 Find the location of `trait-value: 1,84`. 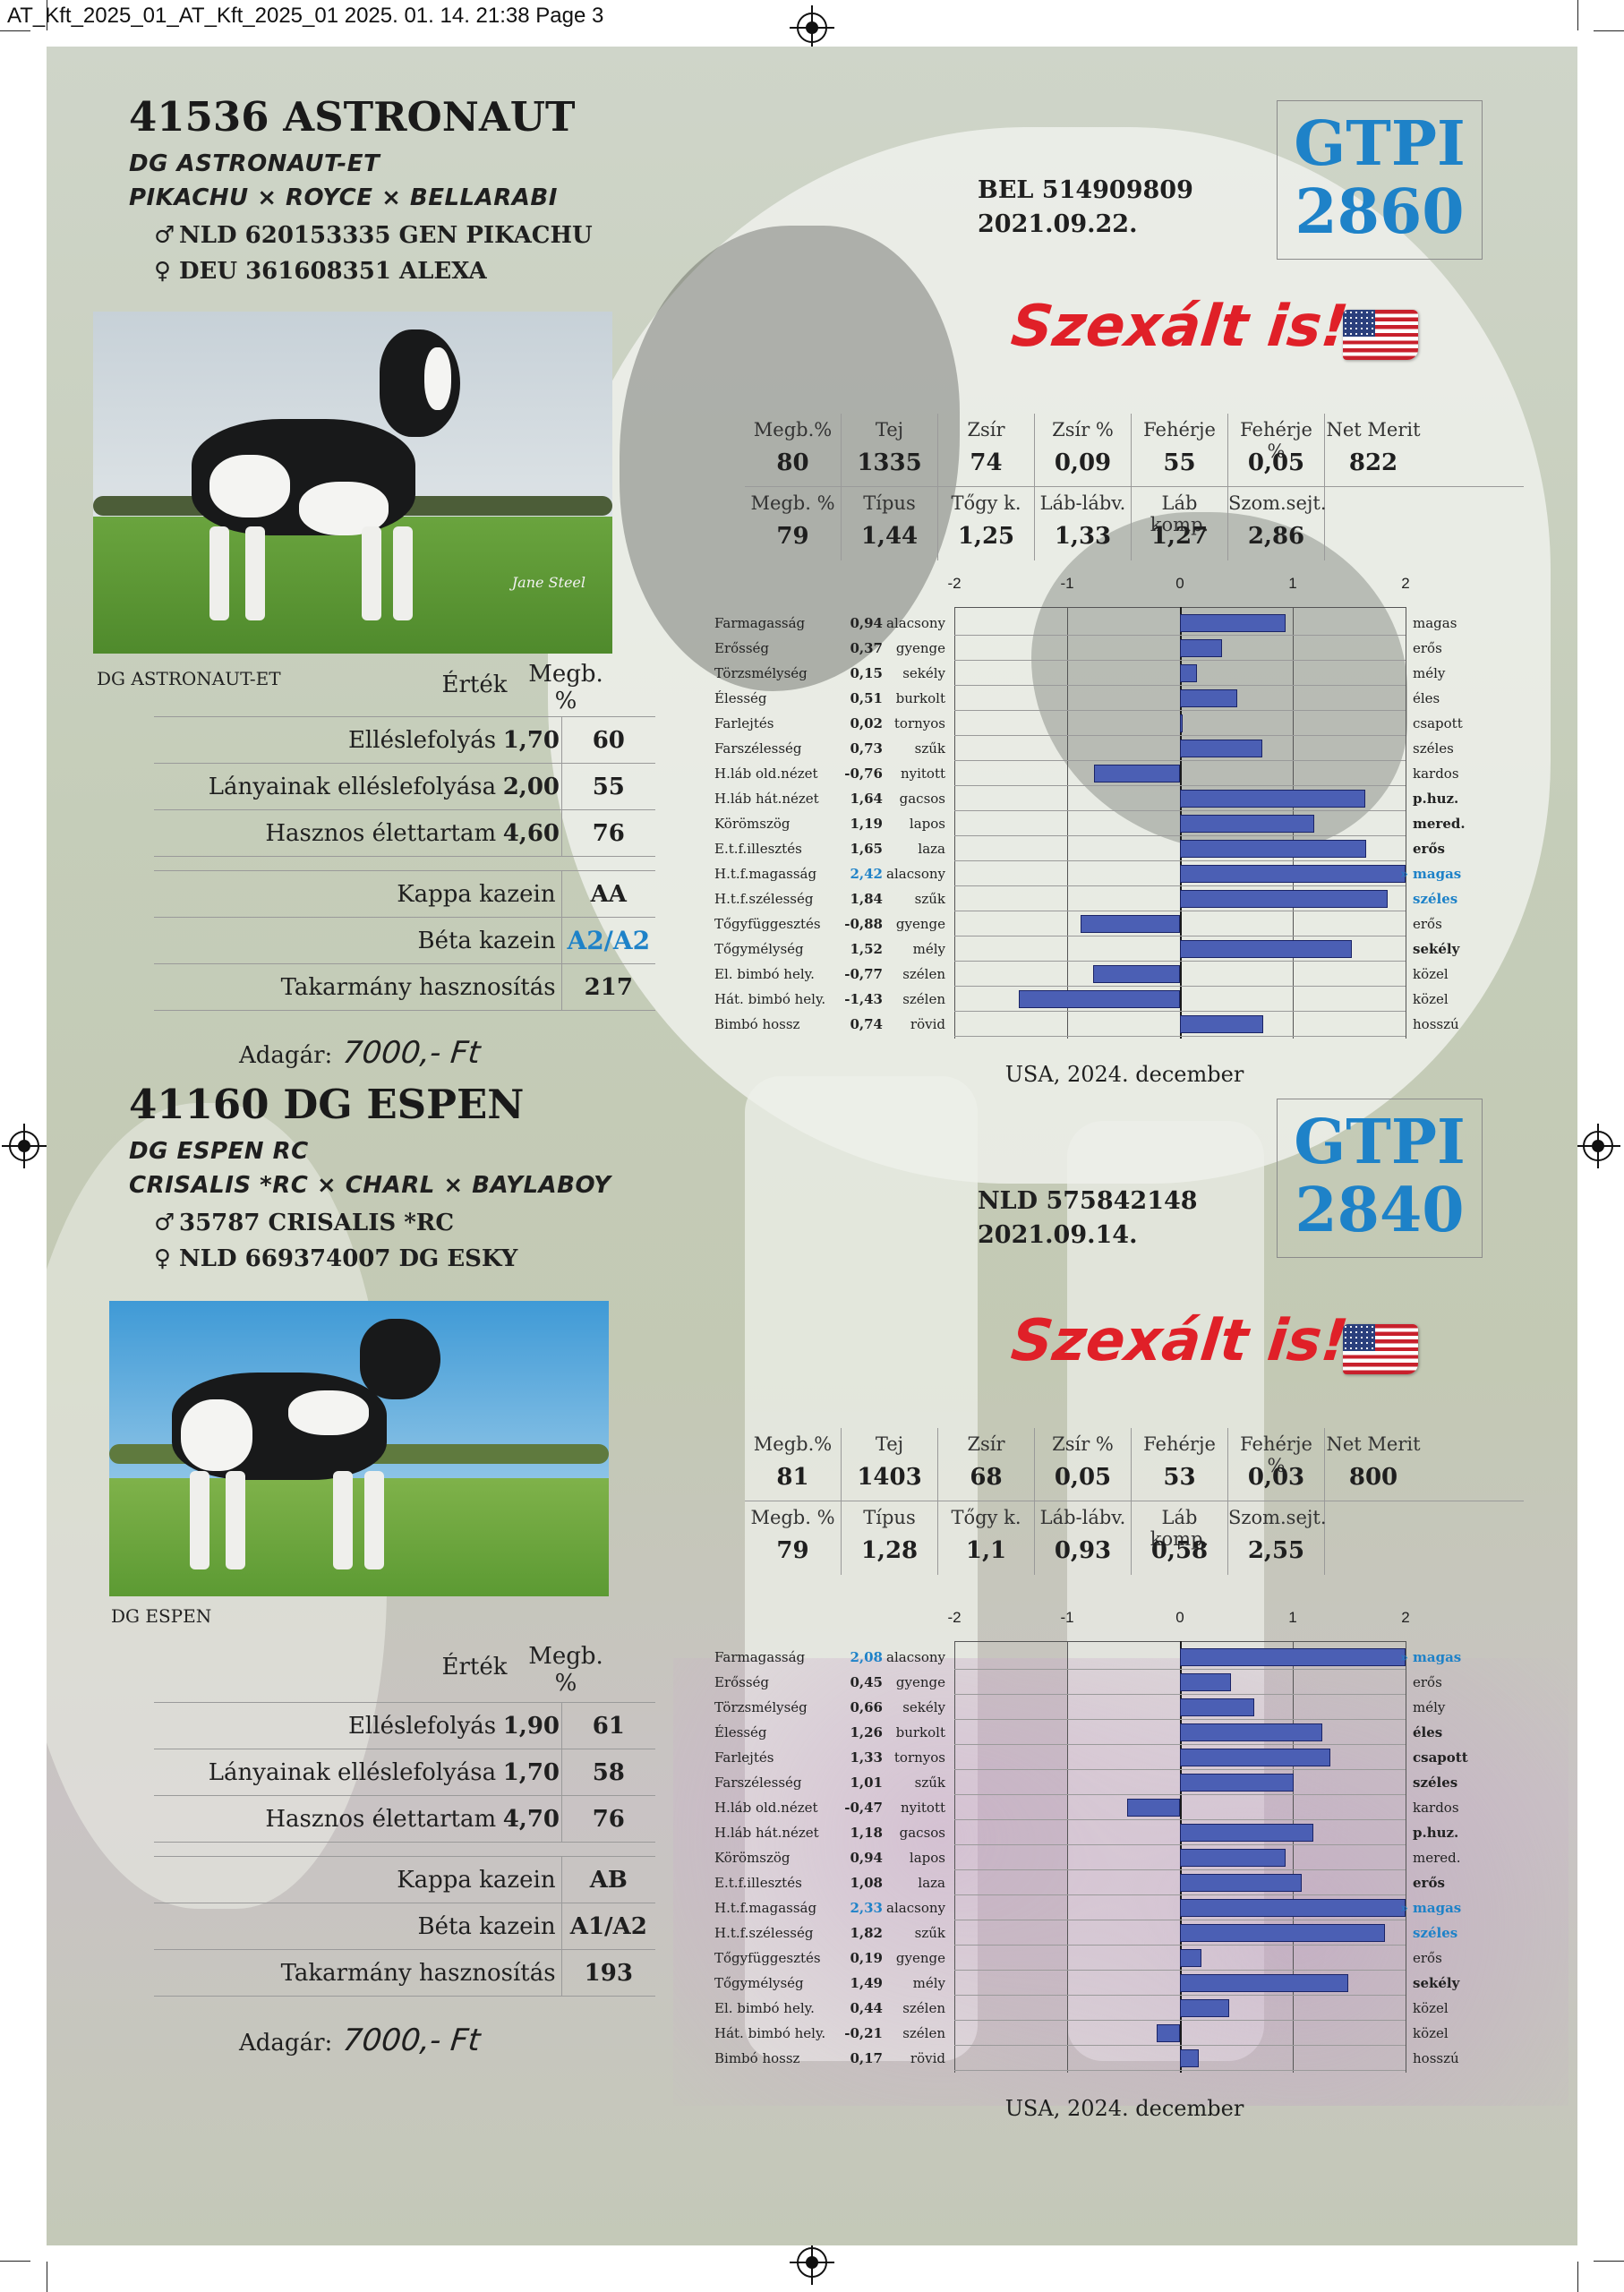

trait-value: 1,84 is located at coordinates (866, 899).